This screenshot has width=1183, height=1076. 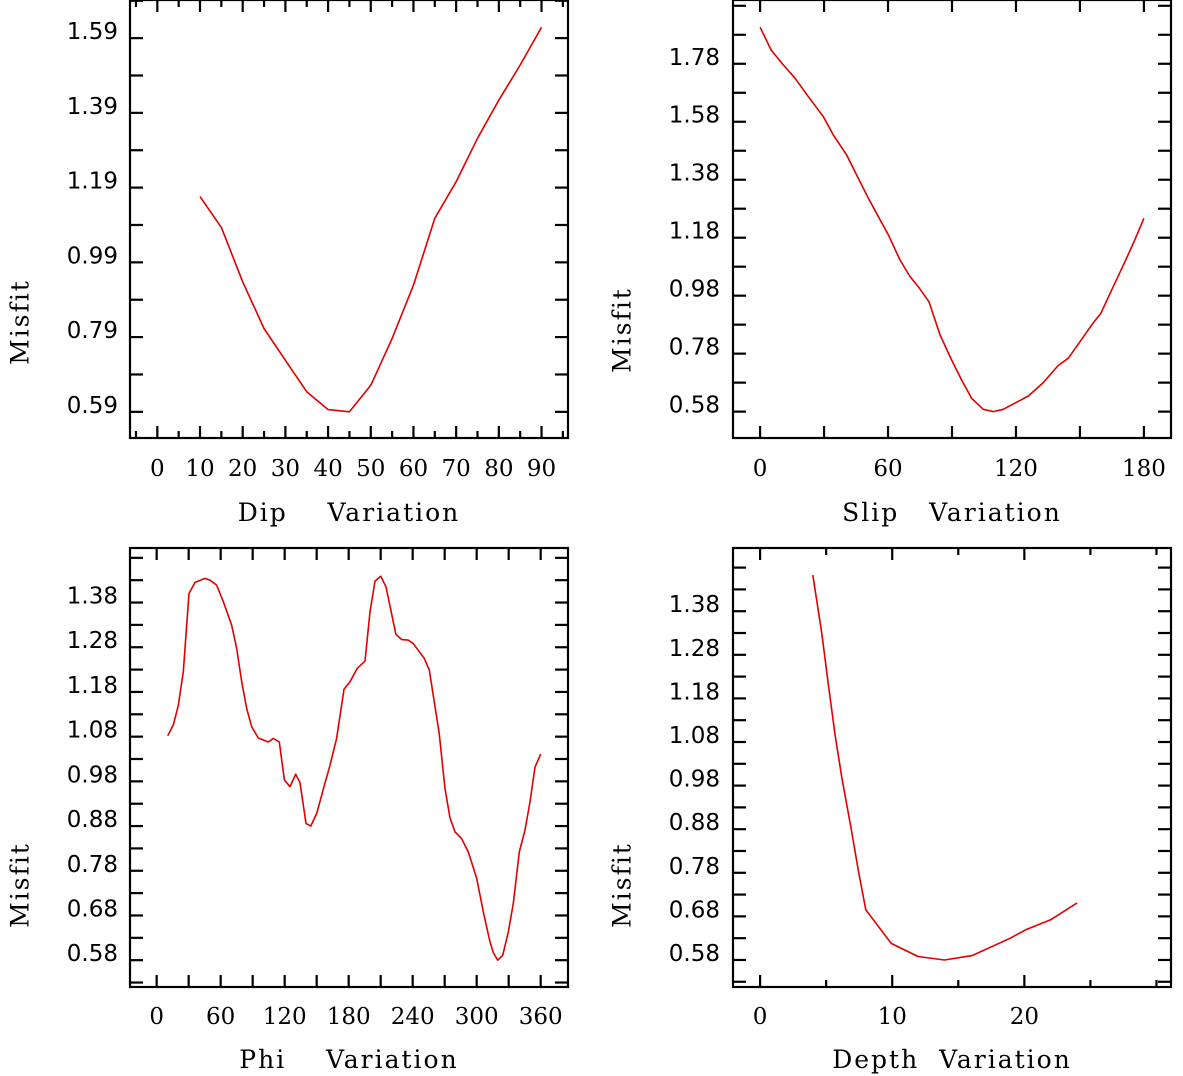 I want to click on x-tick-label: 360, so click(x=541, y=1017).